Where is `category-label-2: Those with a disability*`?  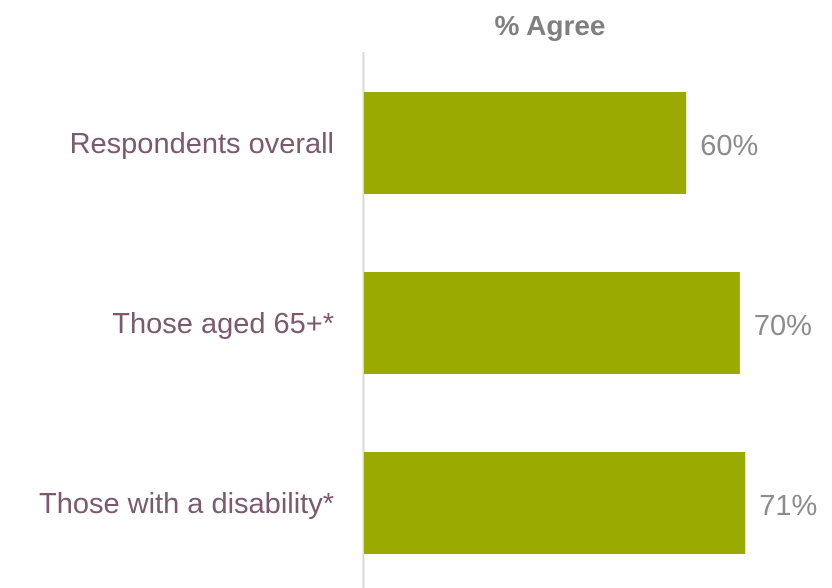 category-label-2: Those with a disability* is located at coordinates (186, 504).